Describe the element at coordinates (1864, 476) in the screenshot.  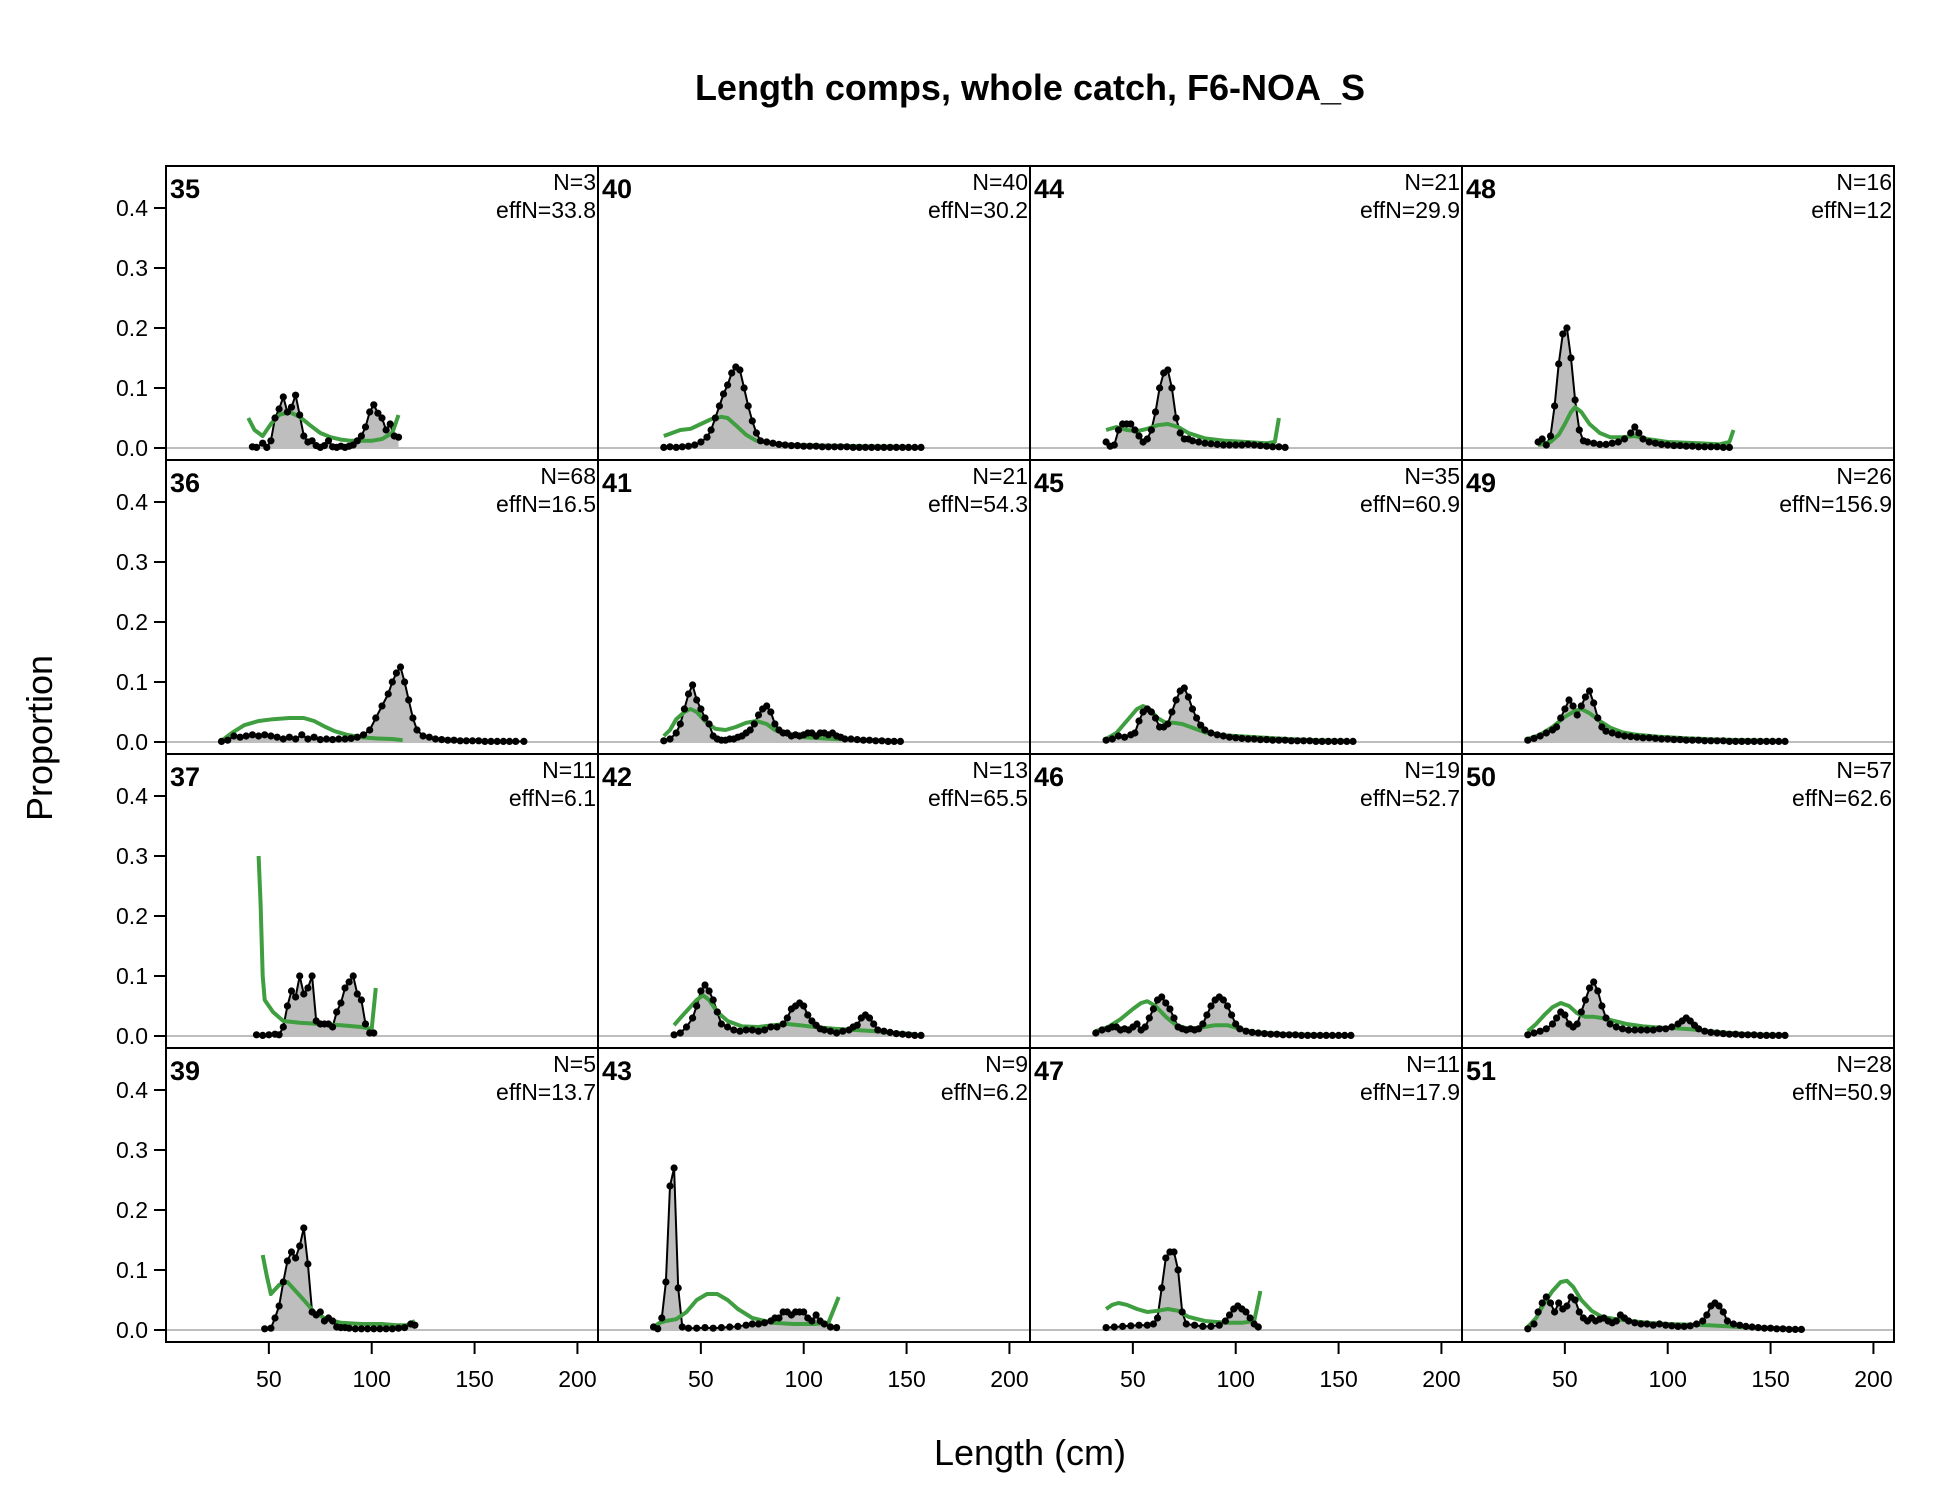
I see `n-label: N=26` at that location.